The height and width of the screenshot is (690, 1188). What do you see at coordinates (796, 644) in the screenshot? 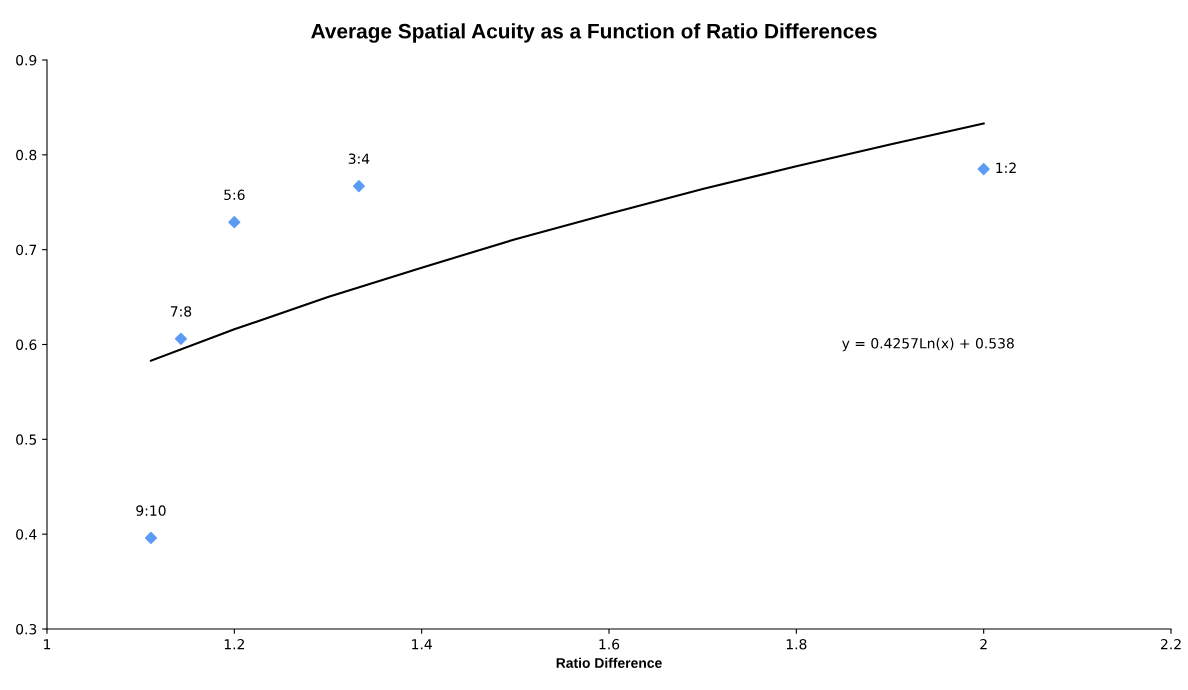
I see `x-tick-label: 1.8` at bounding box center [796, 644].